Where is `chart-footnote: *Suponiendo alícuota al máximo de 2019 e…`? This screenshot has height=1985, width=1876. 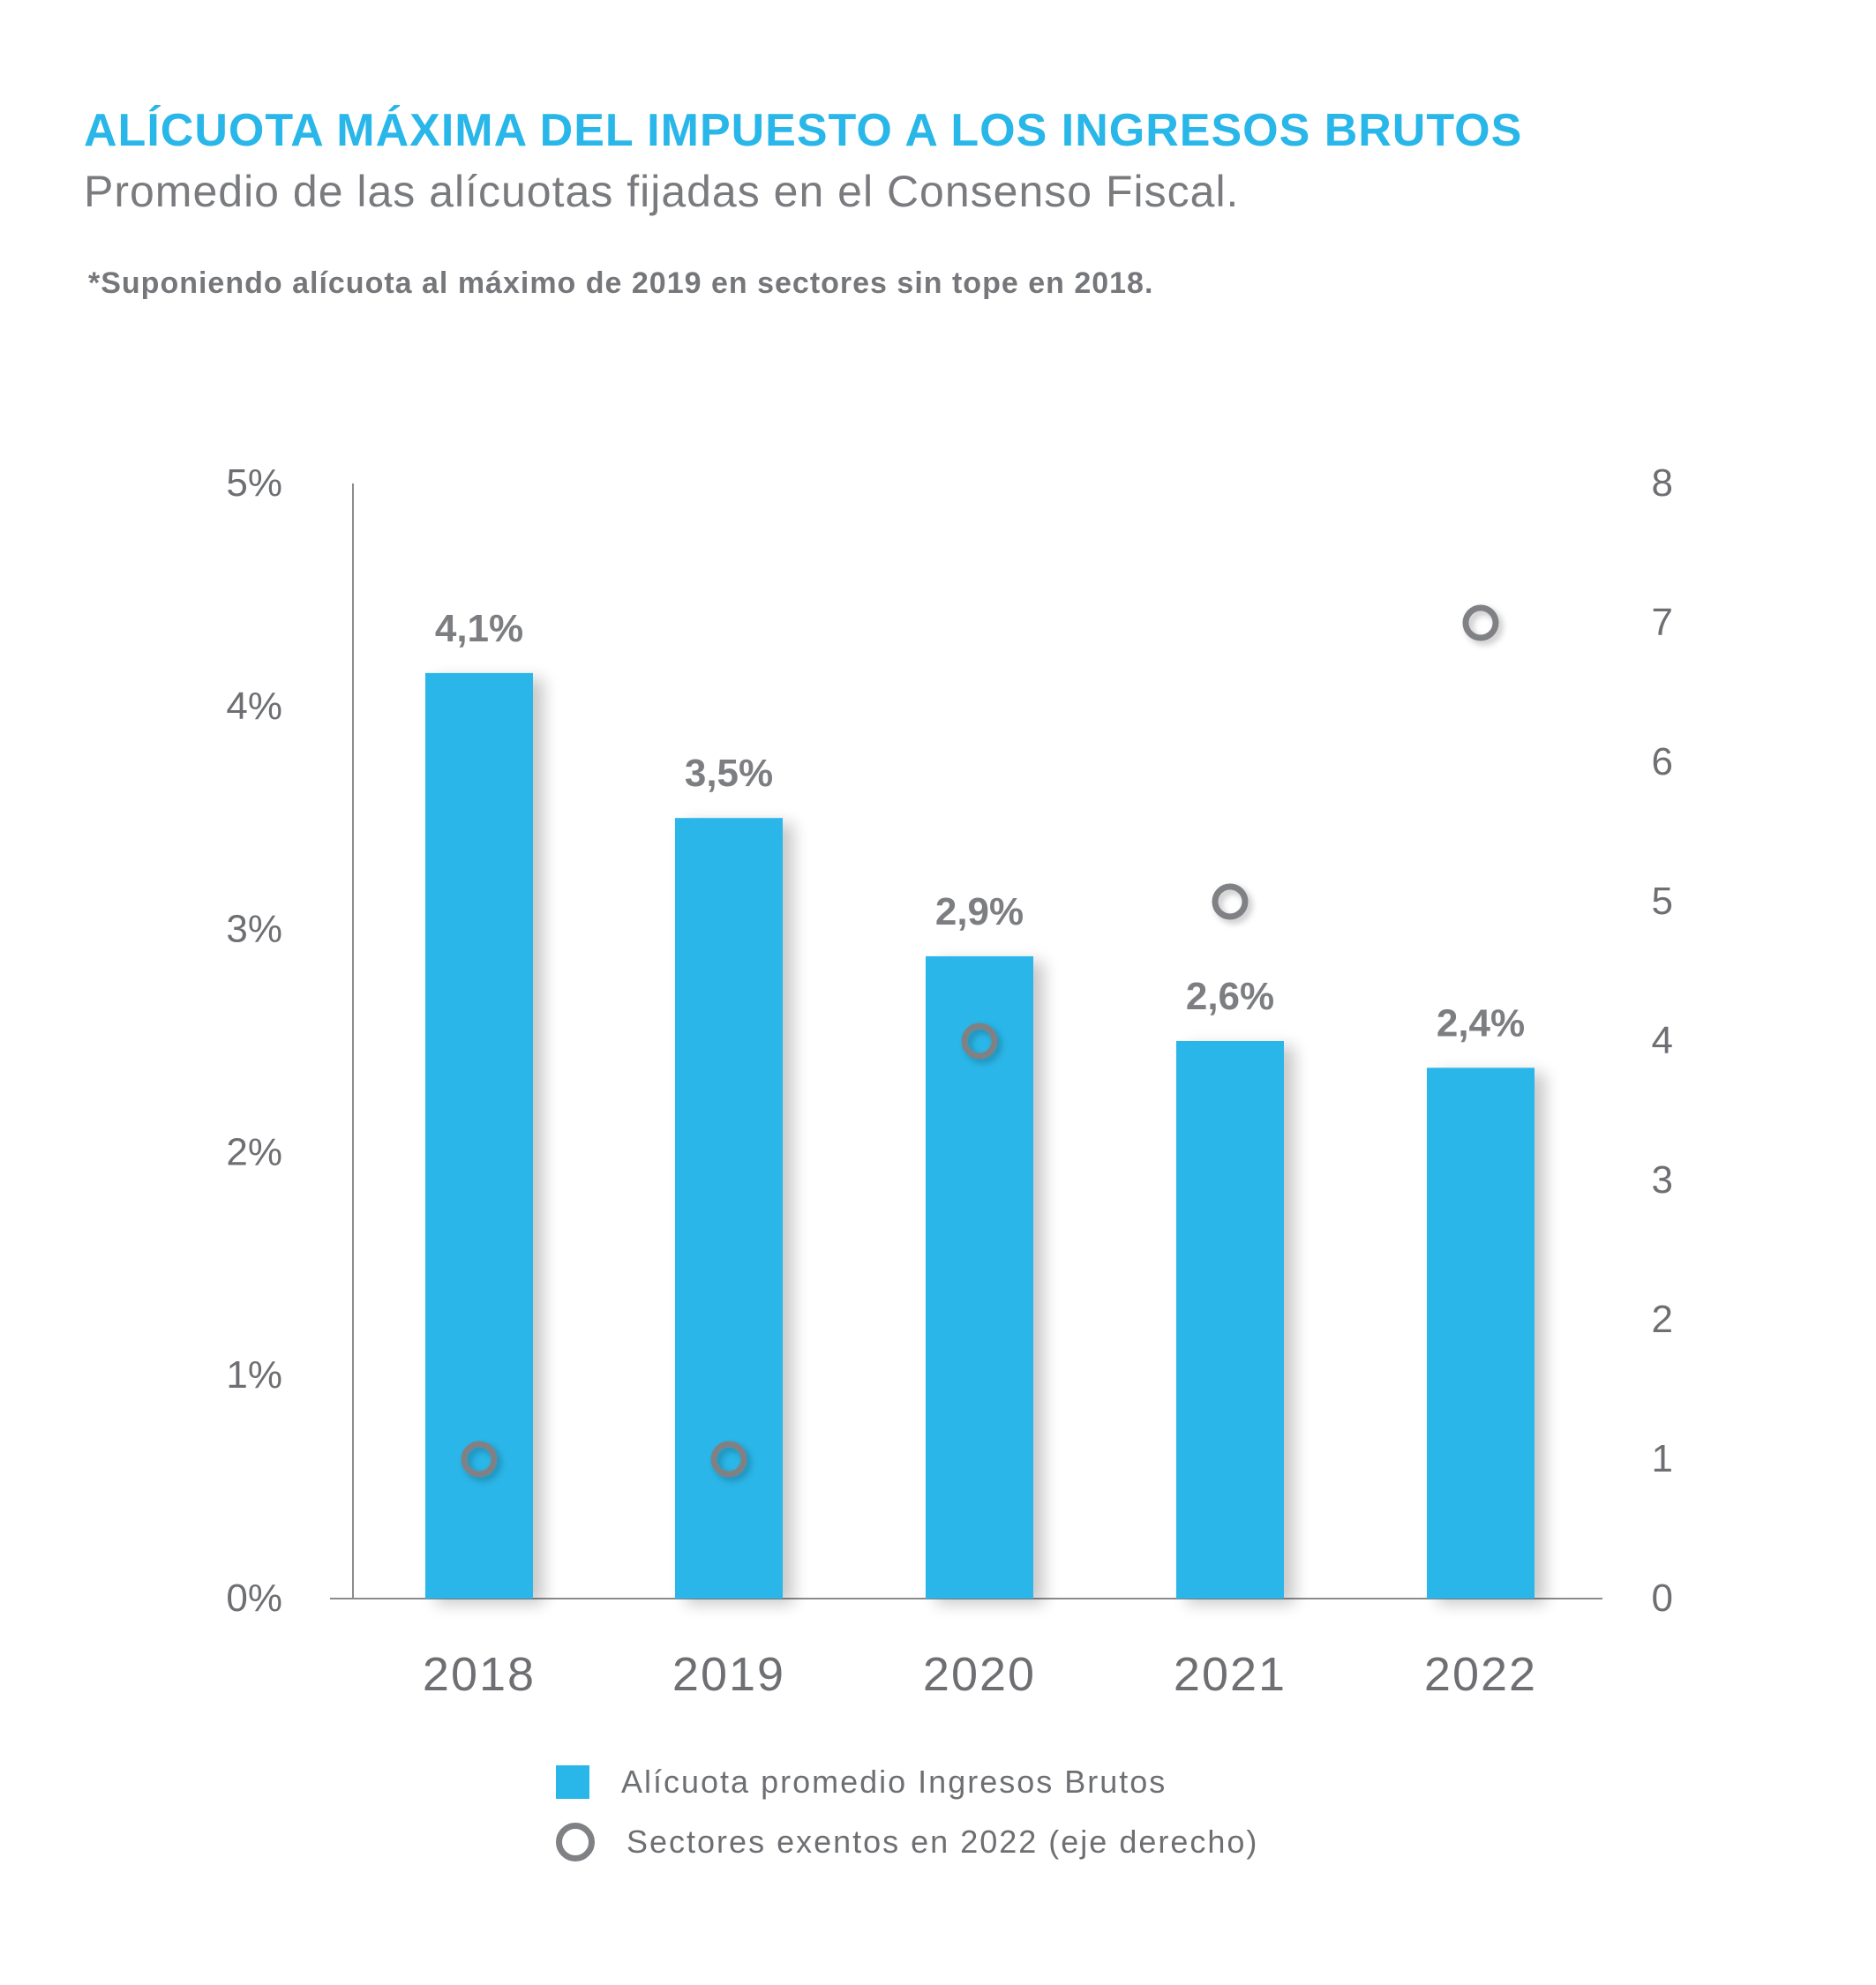 chart-footnote: *Suponiendo alícuota al máximo de 2019 e… is located at coordinates (621, 283).